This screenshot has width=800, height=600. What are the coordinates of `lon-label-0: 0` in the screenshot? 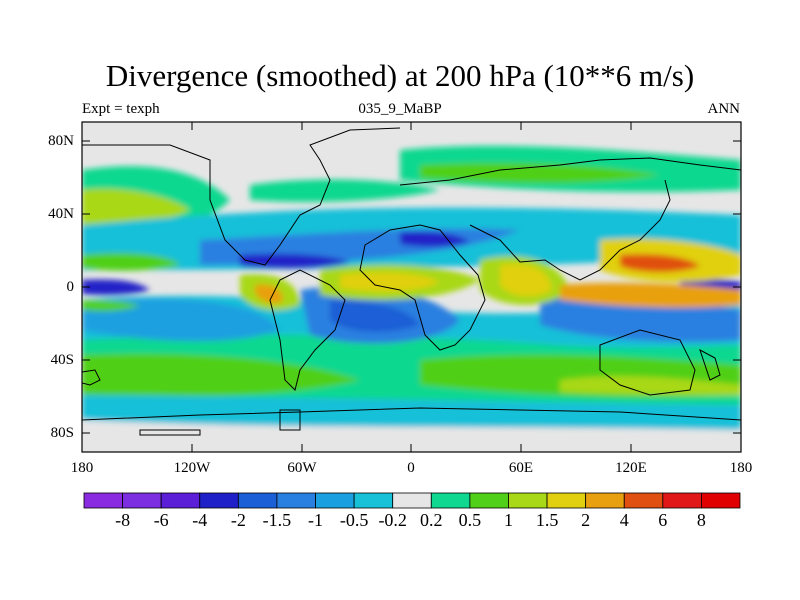 It's located at (411, 468).